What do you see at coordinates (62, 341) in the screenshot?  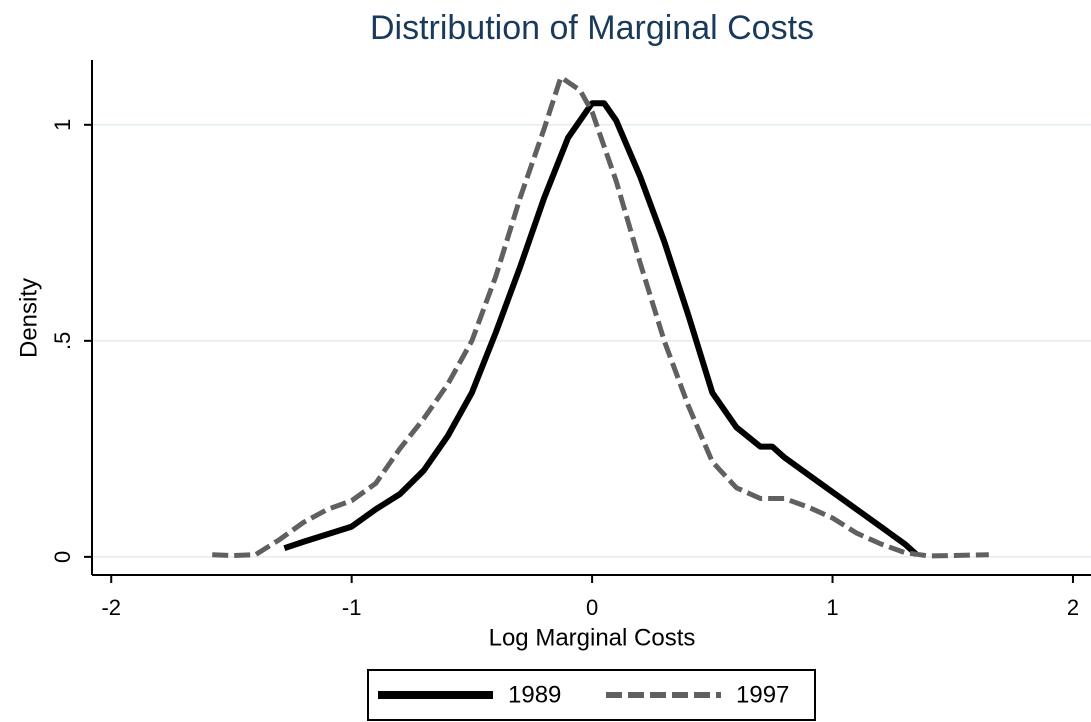 I see `y-tick-label: .5` at bounding box center [62, 341].